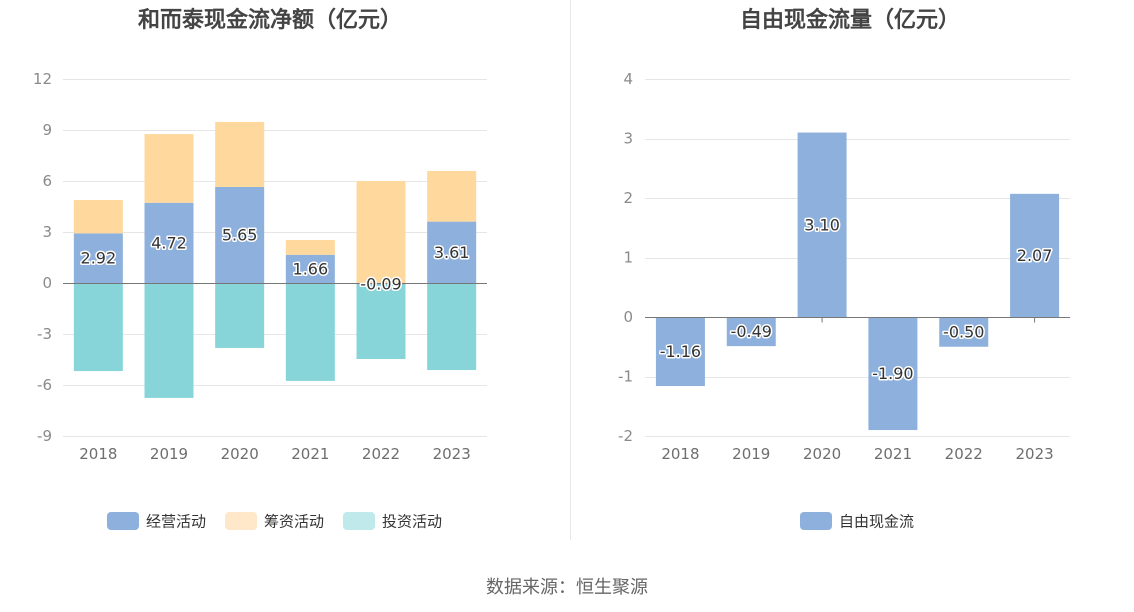  What do you see at coordinates (893, 454) in the screenshot?
I see `free-cash-flow-chart-x-tick-label: 2021` at bounding box center [893, 454].